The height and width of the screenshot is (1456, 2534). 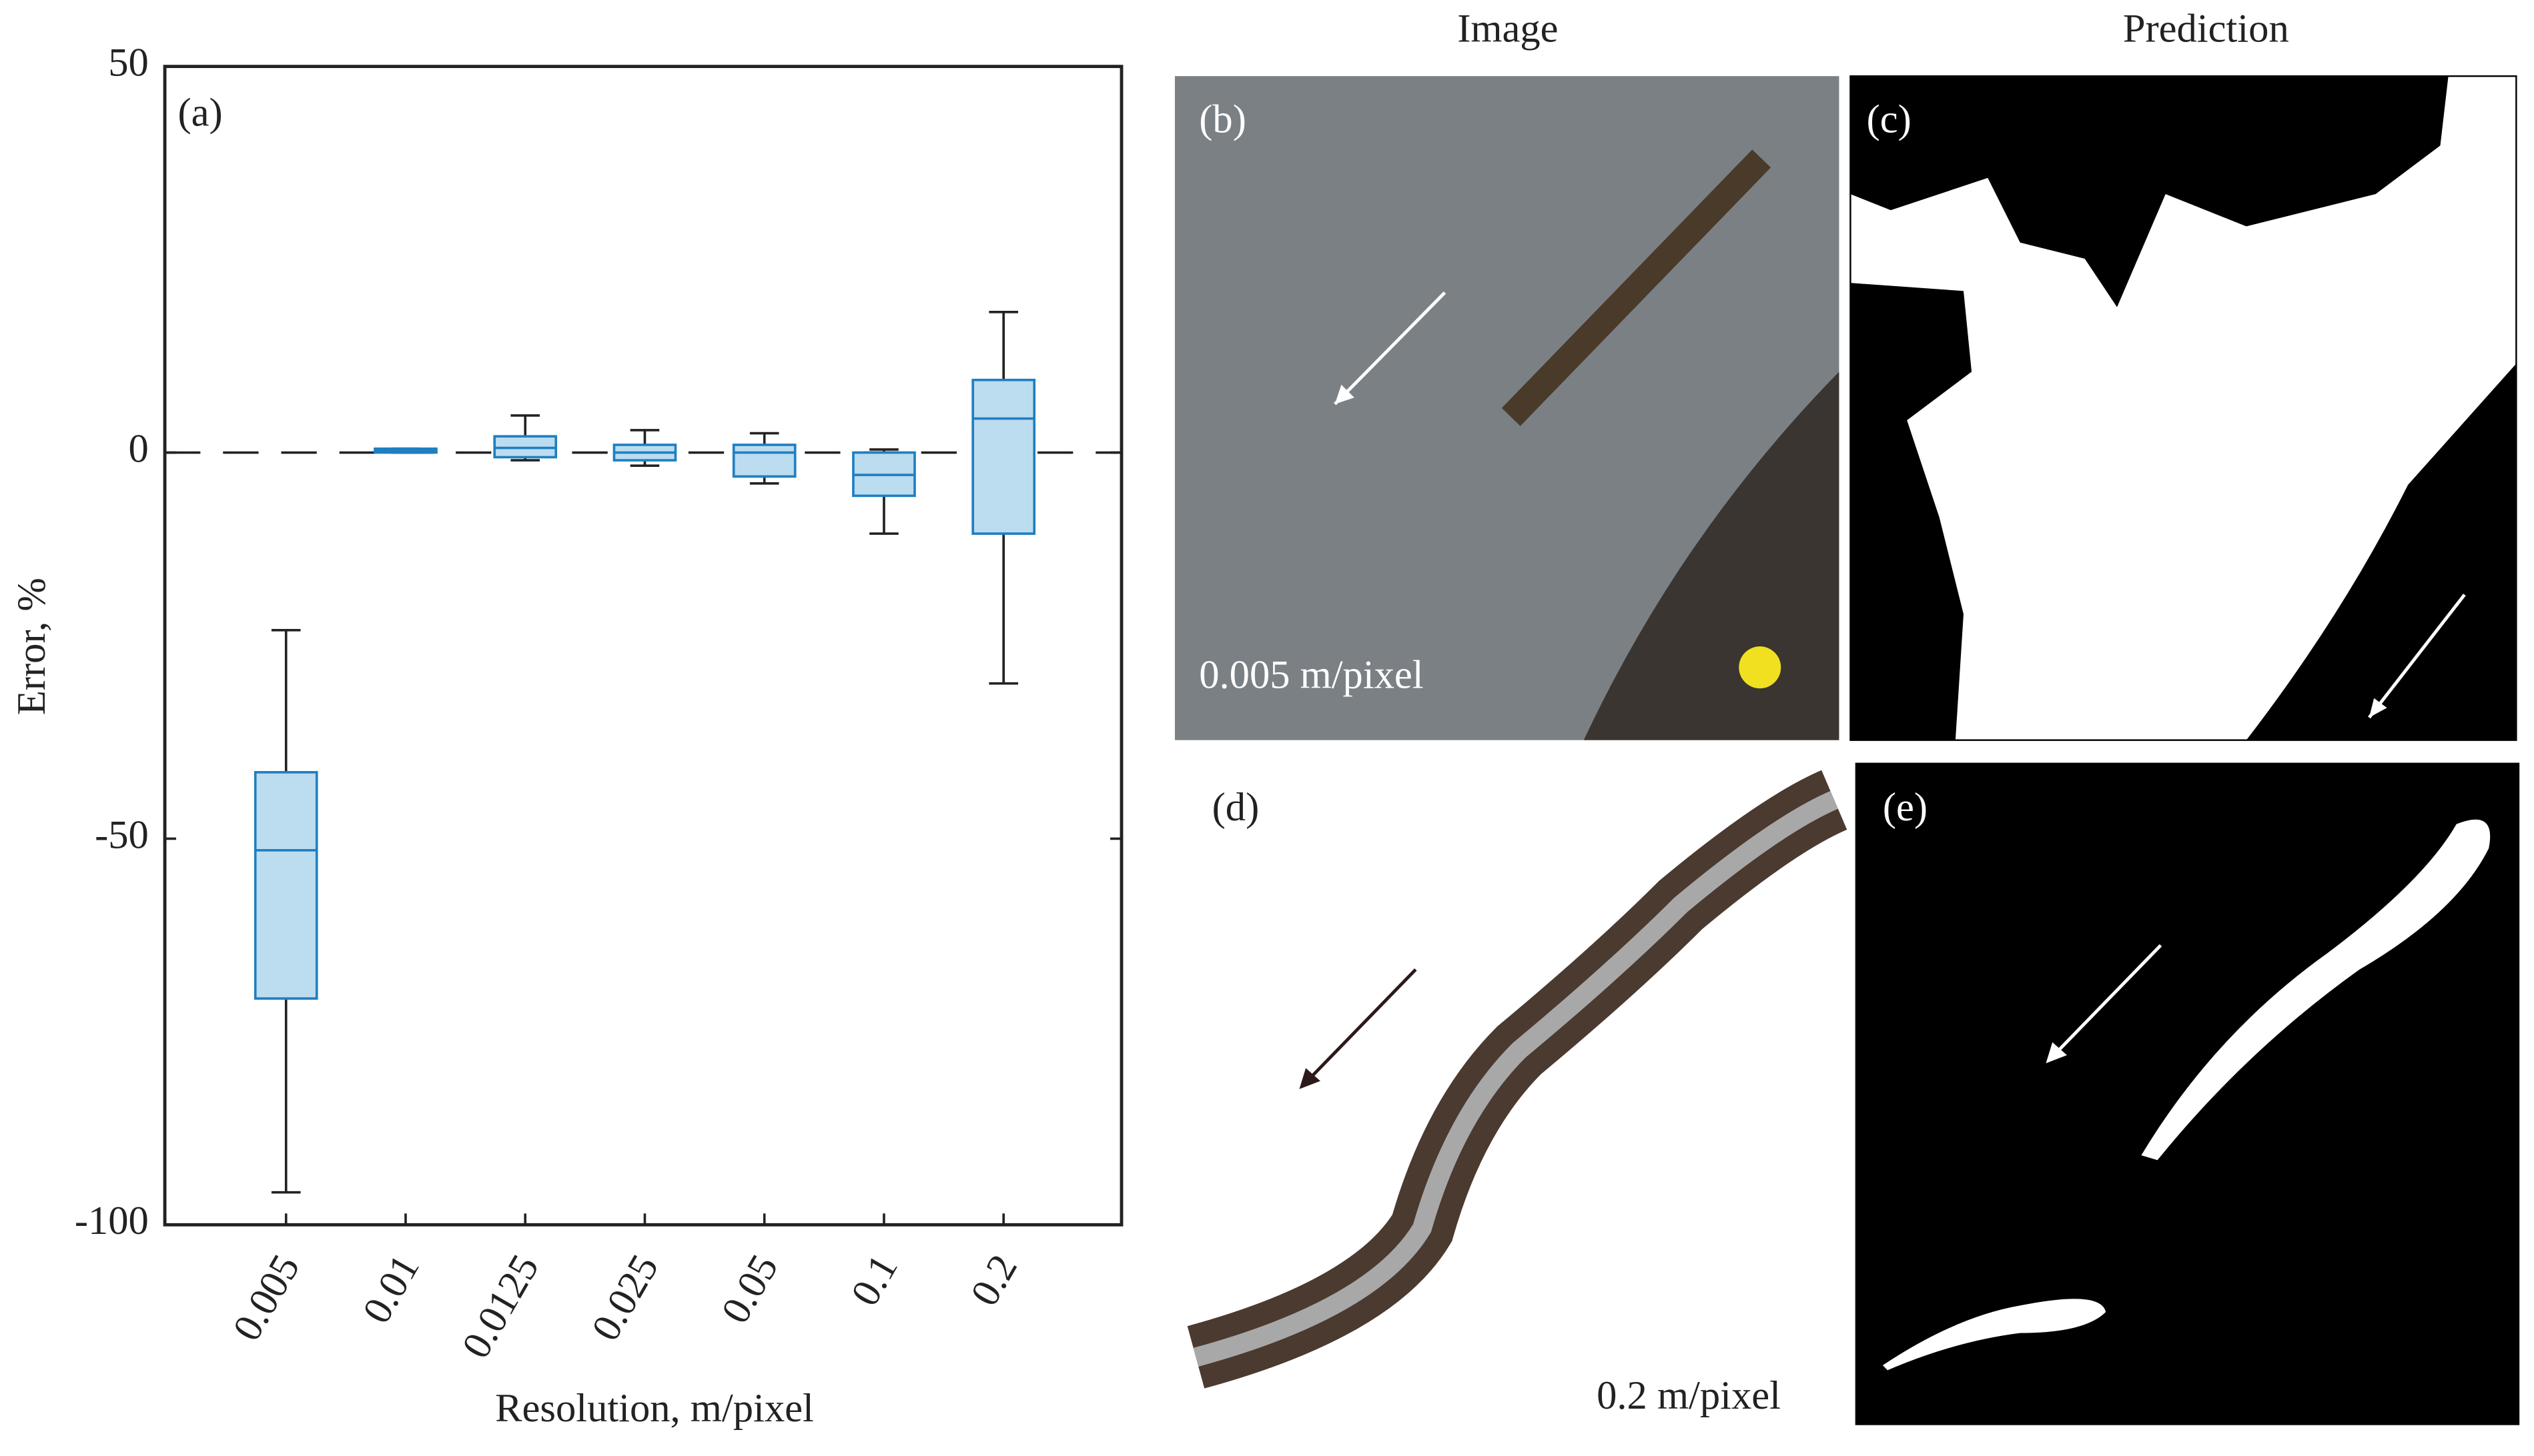 I want to click on y-tick-label: -50, so click(x=122, y=834).